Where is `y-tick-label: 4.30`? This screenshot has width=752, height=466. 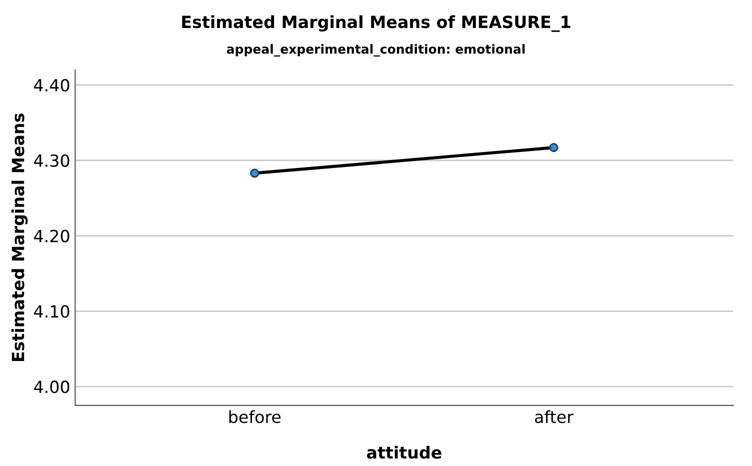
y-tick-label: 4.30 is located at coordinates (52, 160).